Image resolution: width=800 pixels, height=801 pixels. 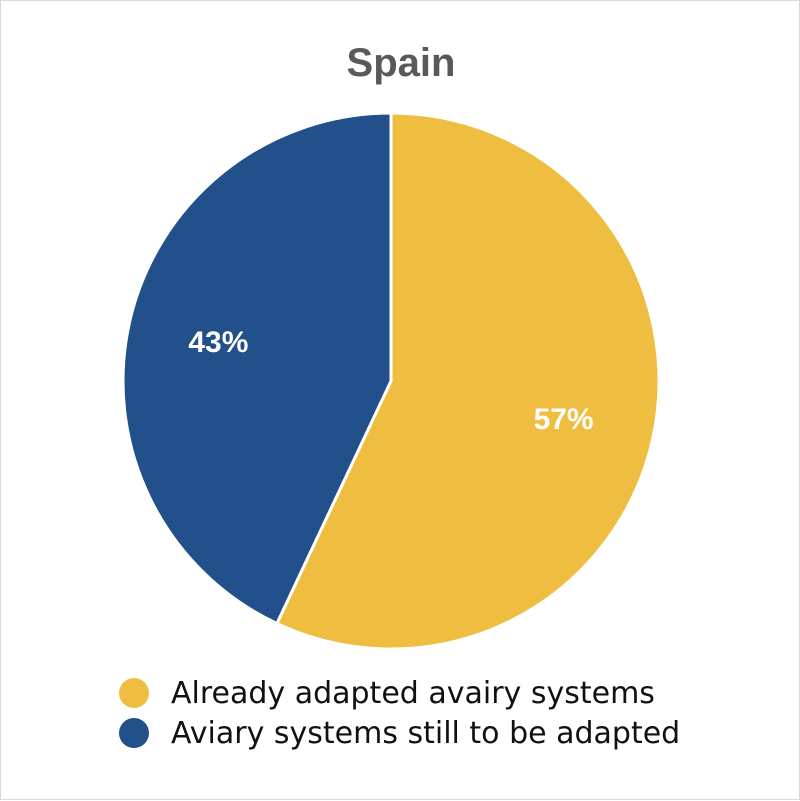 I want to click on legend-item-still-to-adapt: Aviary systems still to be adapted, so click(x=399, y=733).